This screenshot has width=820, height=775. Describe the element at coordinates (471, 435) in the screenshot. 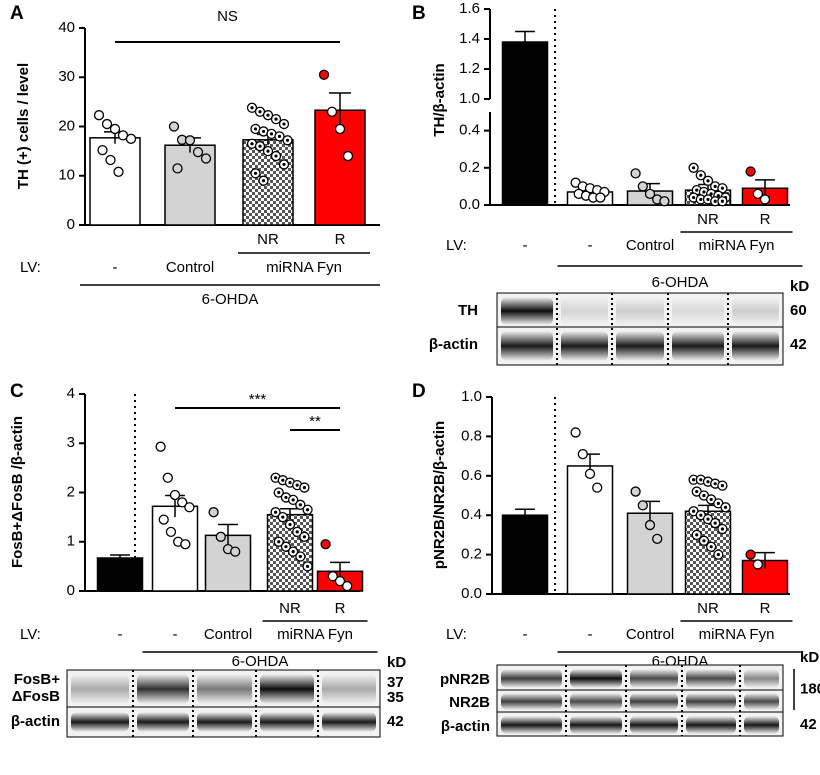

I see `y-tick-label: 0.8` at that location.